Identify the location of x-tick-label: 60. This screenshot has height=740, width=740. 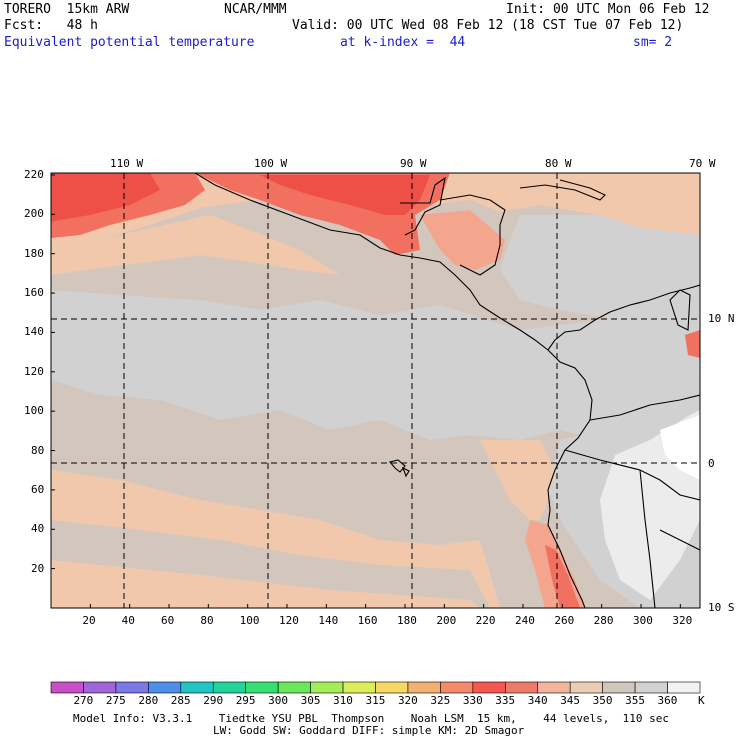
(168, 620).